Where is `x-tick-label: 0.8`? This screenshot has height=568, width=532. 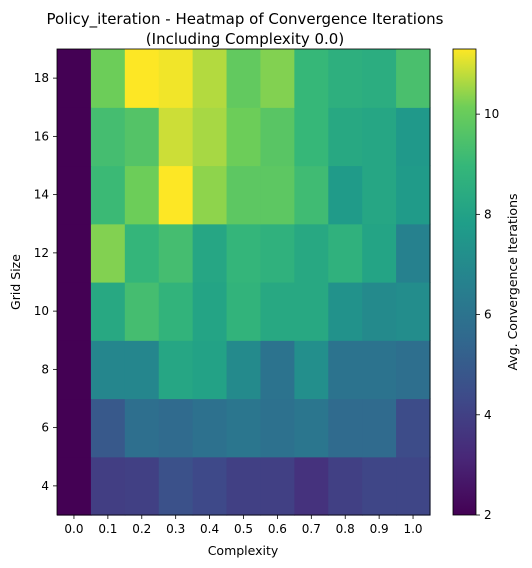 x-tick-label: 0.8 is located at coordinates (345, 529).